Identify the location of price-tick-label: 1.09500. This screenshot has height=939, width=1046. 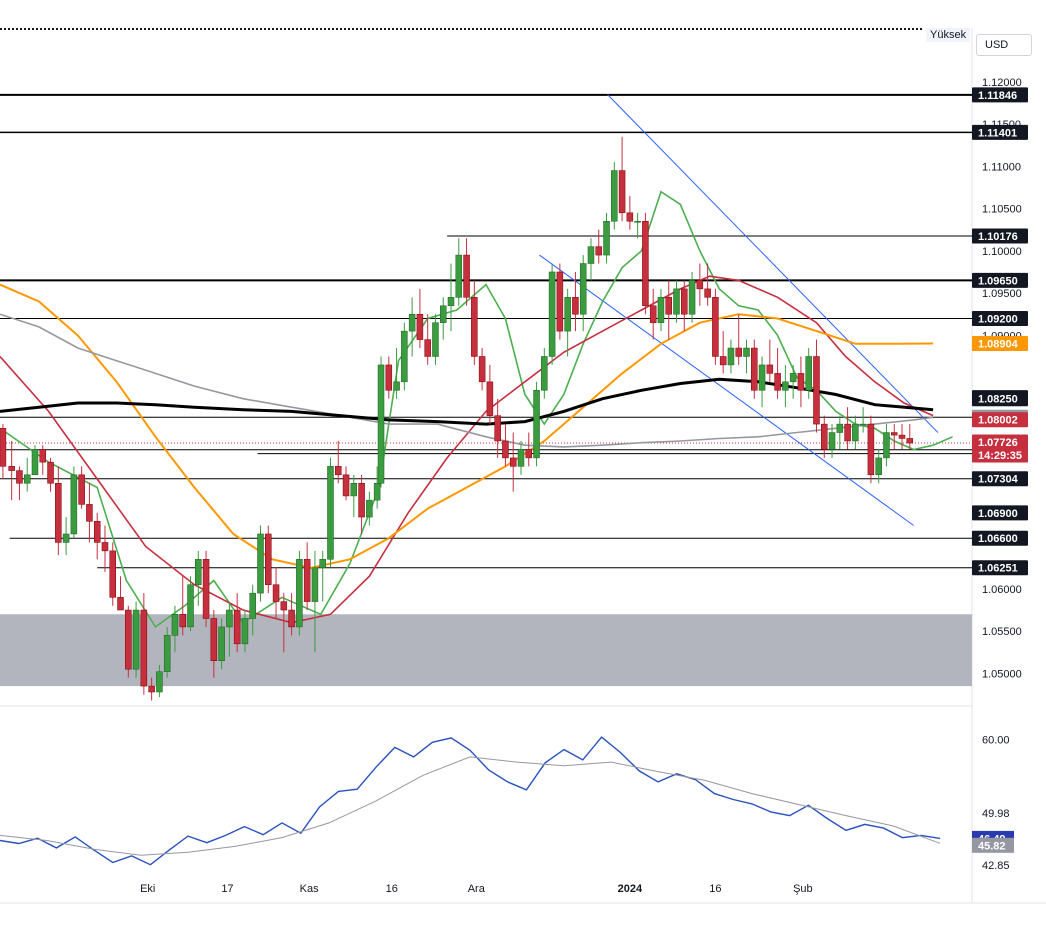
(1002, 294).